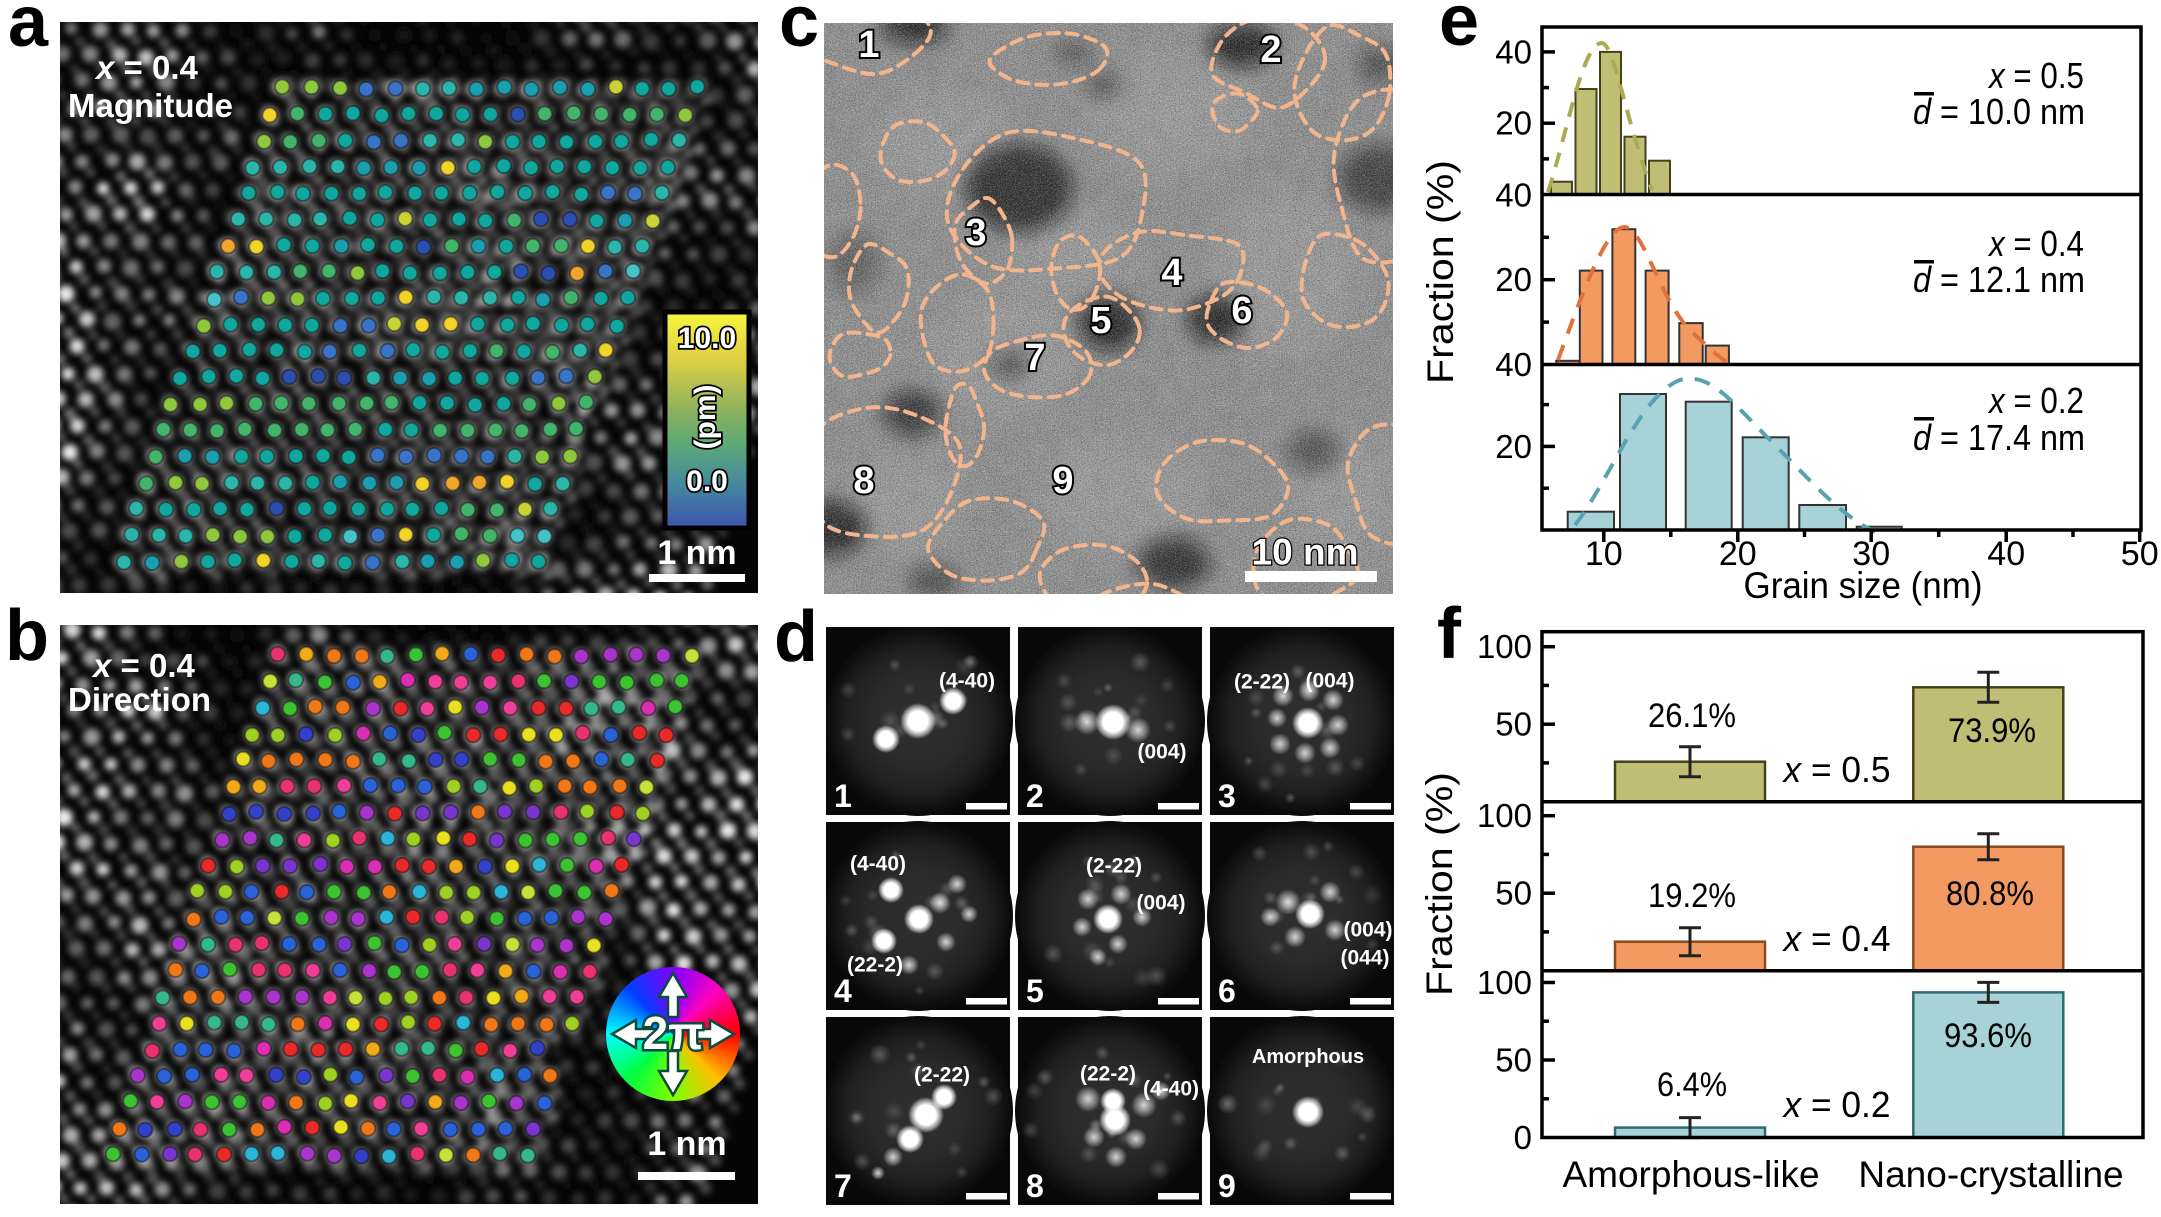  What do you see at coordinates (707, 481) in the screenshot?
I see `svg-text: 0.0` at bounding box center [707, 481].